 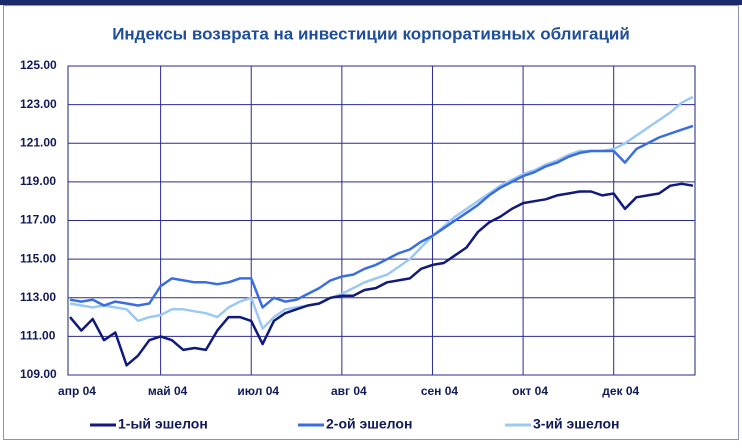 I want to click on x-tick-label: дек 04, so click(x=620, y=391).